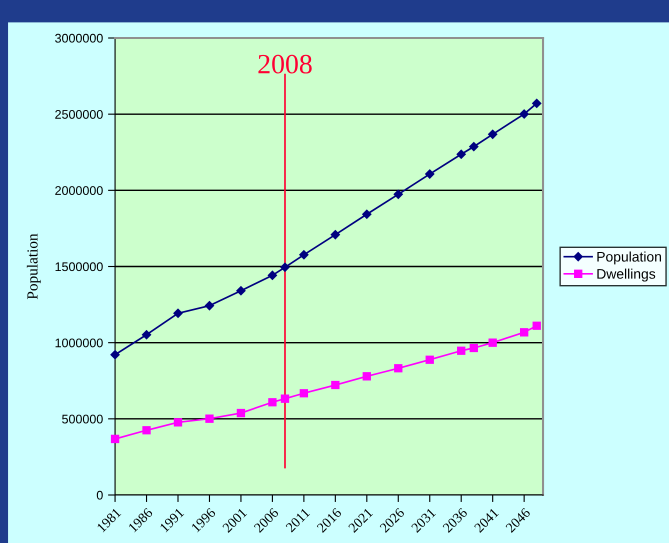 This screenshot has height=543, width=669. I want to click on y-tick-label: 0, so click(99, 495).